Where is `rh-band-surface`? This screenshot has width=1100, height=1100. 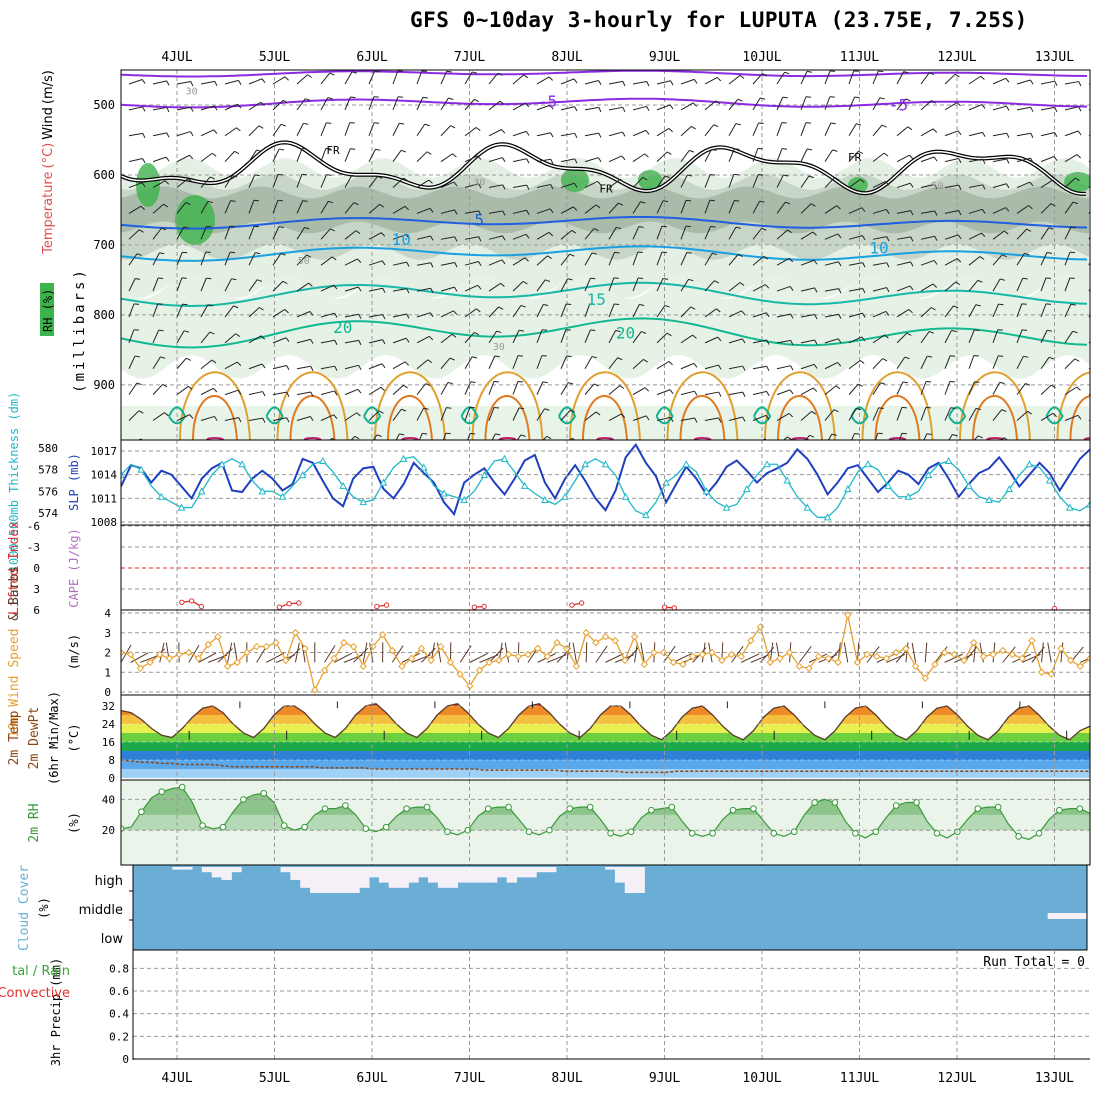
rh-band-surface is located at coordinates (605, 422).